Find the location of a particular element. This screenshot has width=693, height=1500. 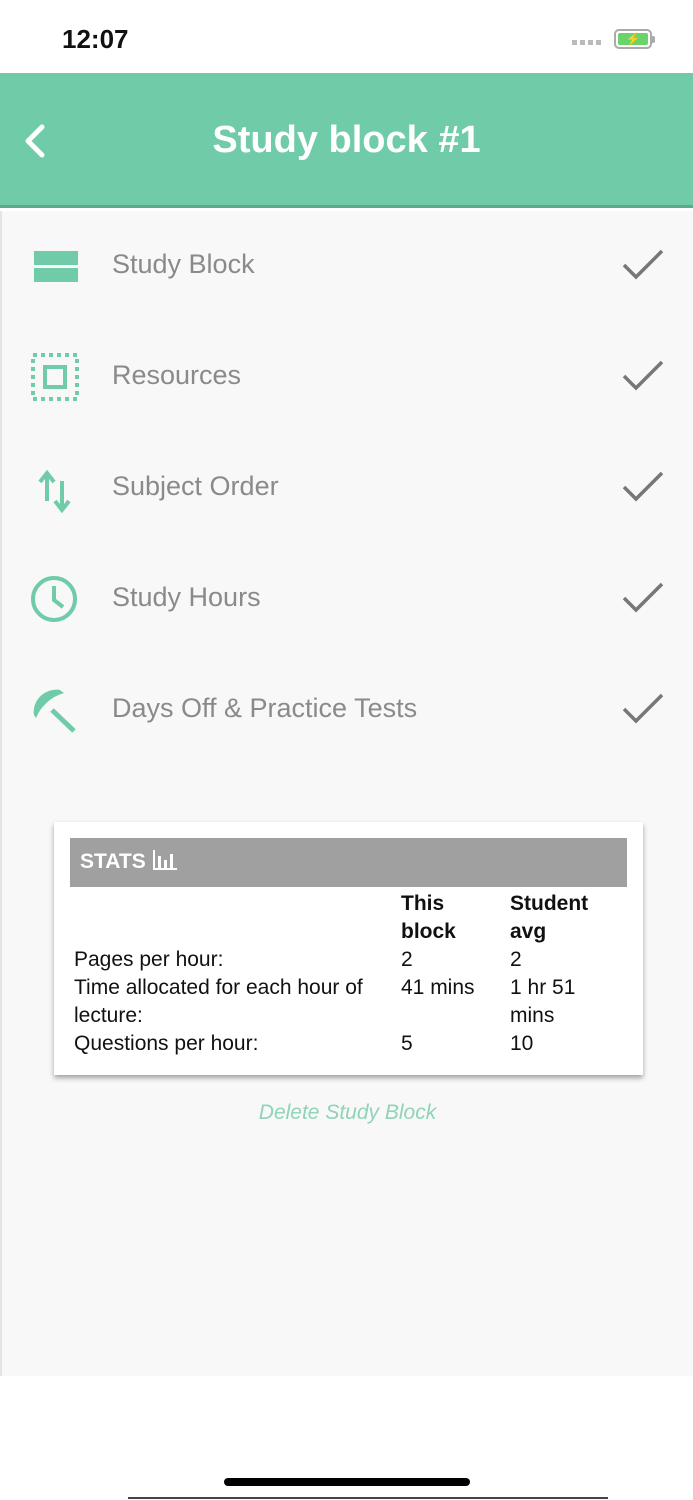

select-frame-icon is located at coordinates (55, 377).